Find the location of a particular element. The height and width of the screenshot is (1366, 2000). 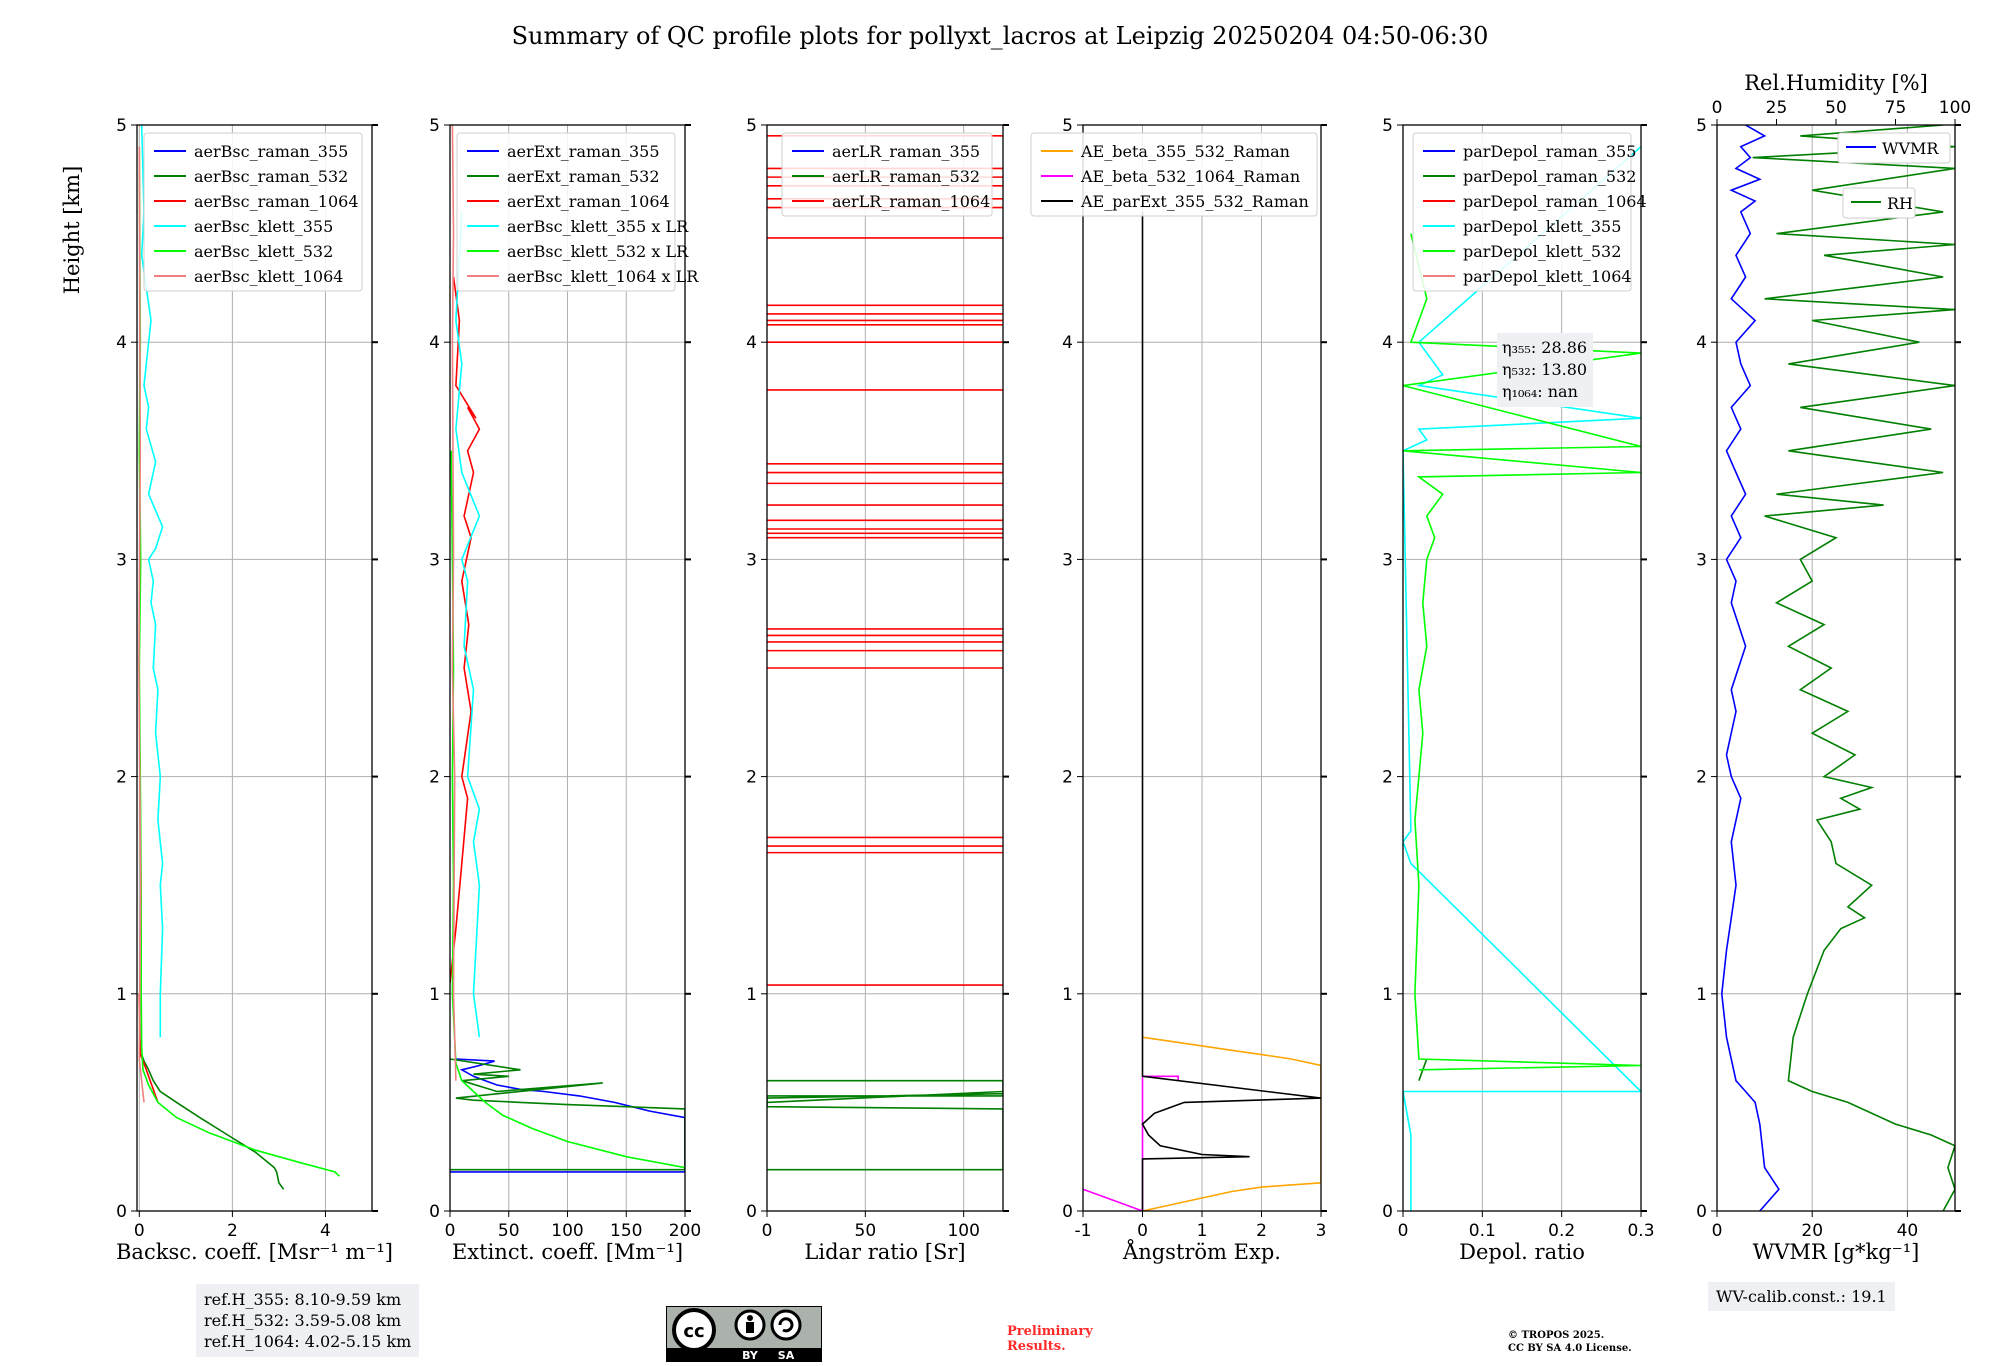

copyright-note: © TROPOS 2025. CC BY SA 4.0 License. is located at coordinates (1608, 1342).